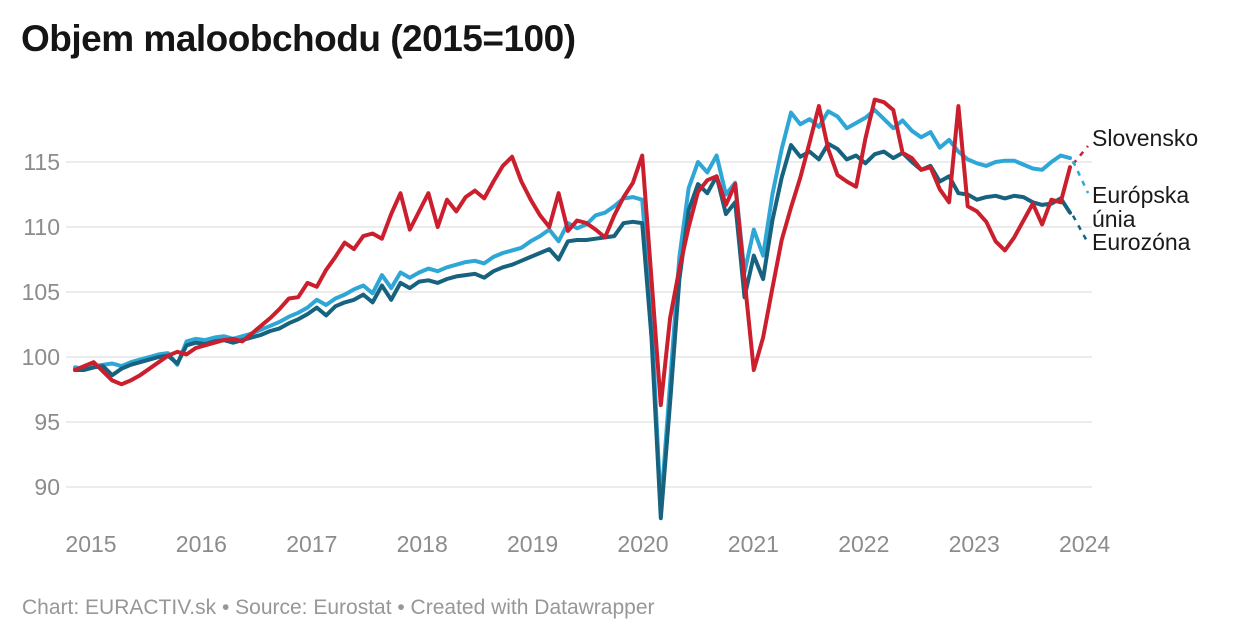 This screenshot has width=1240, height=644. What do you see at coordinates (40, 357) in the screenshot?
I see `y-axis-tick: 100` at bounding box center [40, 357].